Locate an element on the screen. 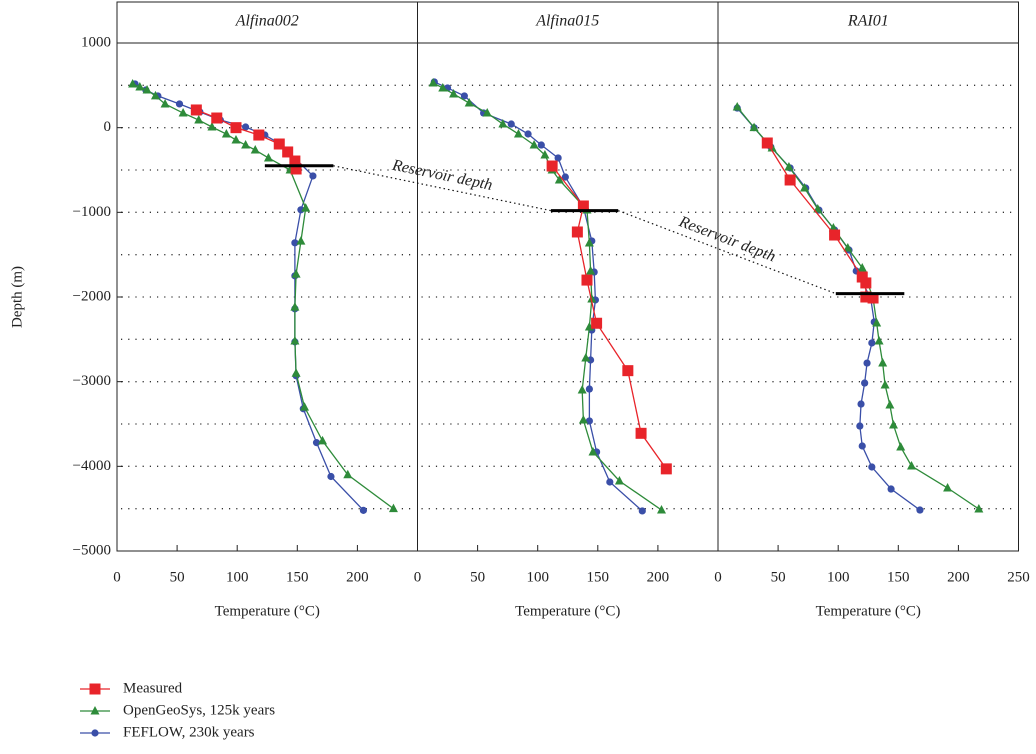 This screenshot has width=1036, height=754. legend-label: Measured is located at coordinates (153, 688).